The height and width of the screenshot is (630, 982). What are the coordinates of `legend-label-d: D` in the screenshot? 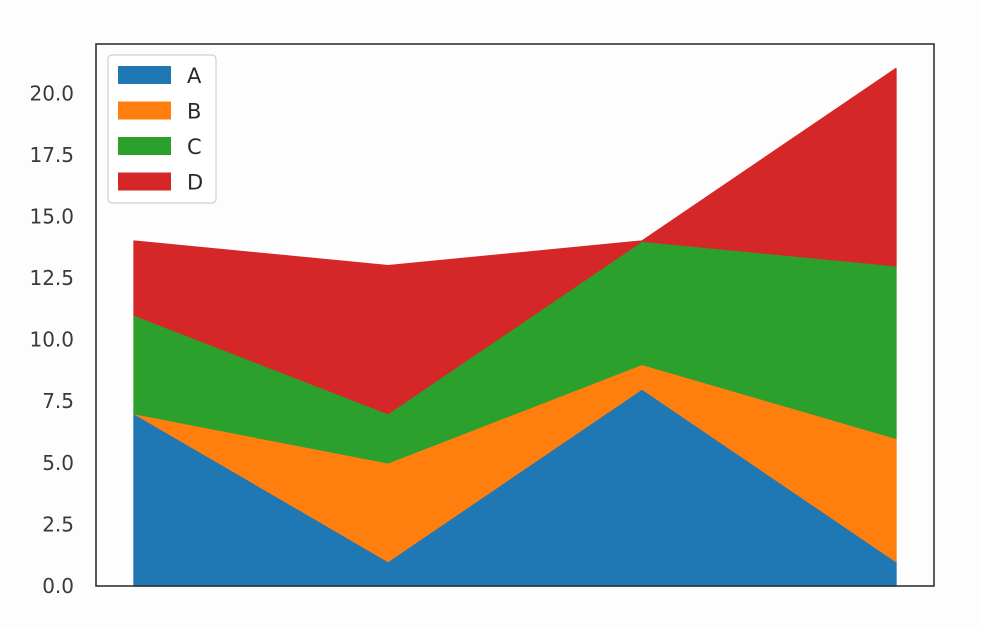 It's located at (195, 183).